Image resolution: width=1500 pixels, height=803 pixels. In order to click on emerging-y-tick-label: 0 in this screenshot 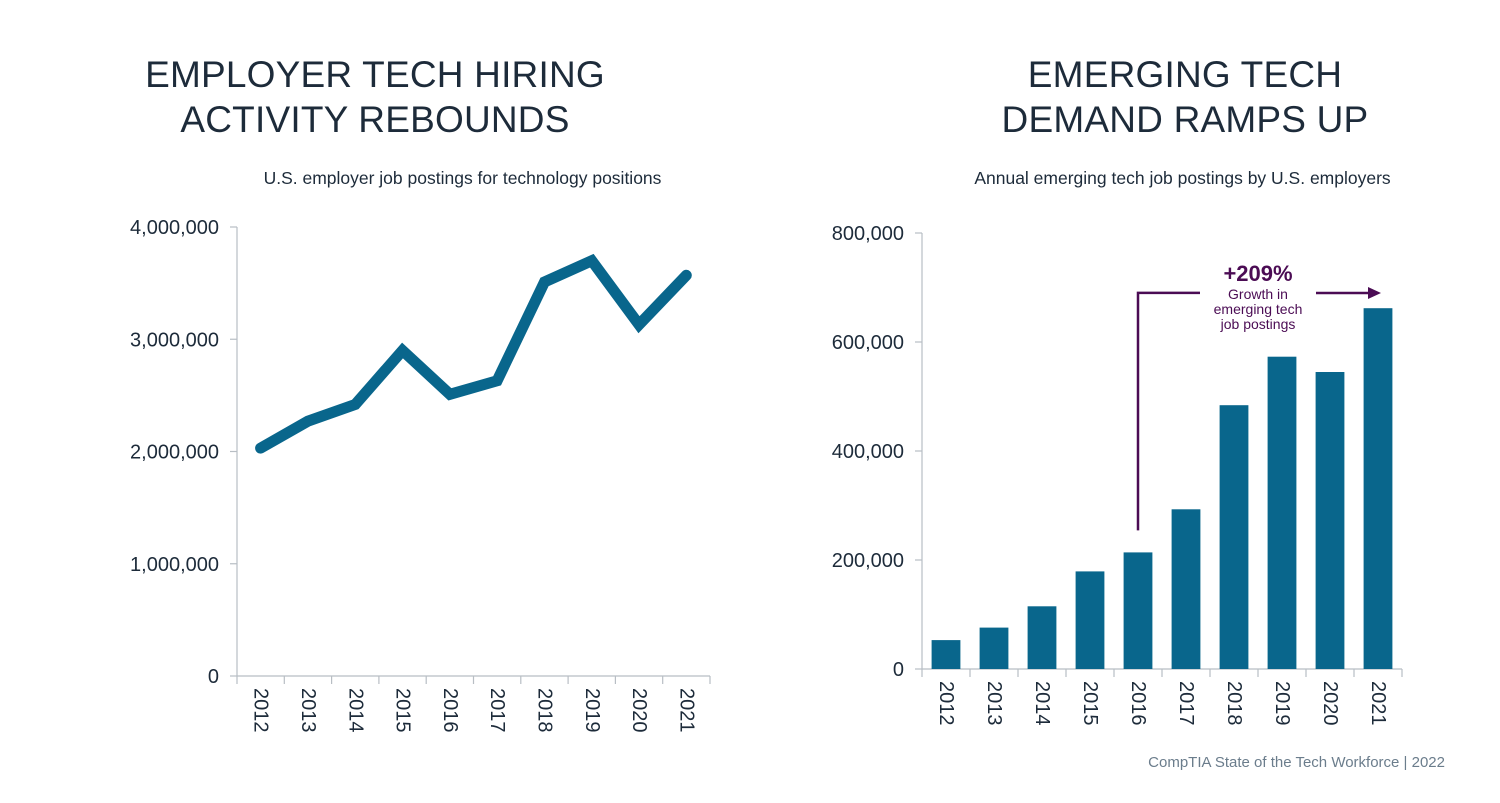, I will do `click(898, 670)`.